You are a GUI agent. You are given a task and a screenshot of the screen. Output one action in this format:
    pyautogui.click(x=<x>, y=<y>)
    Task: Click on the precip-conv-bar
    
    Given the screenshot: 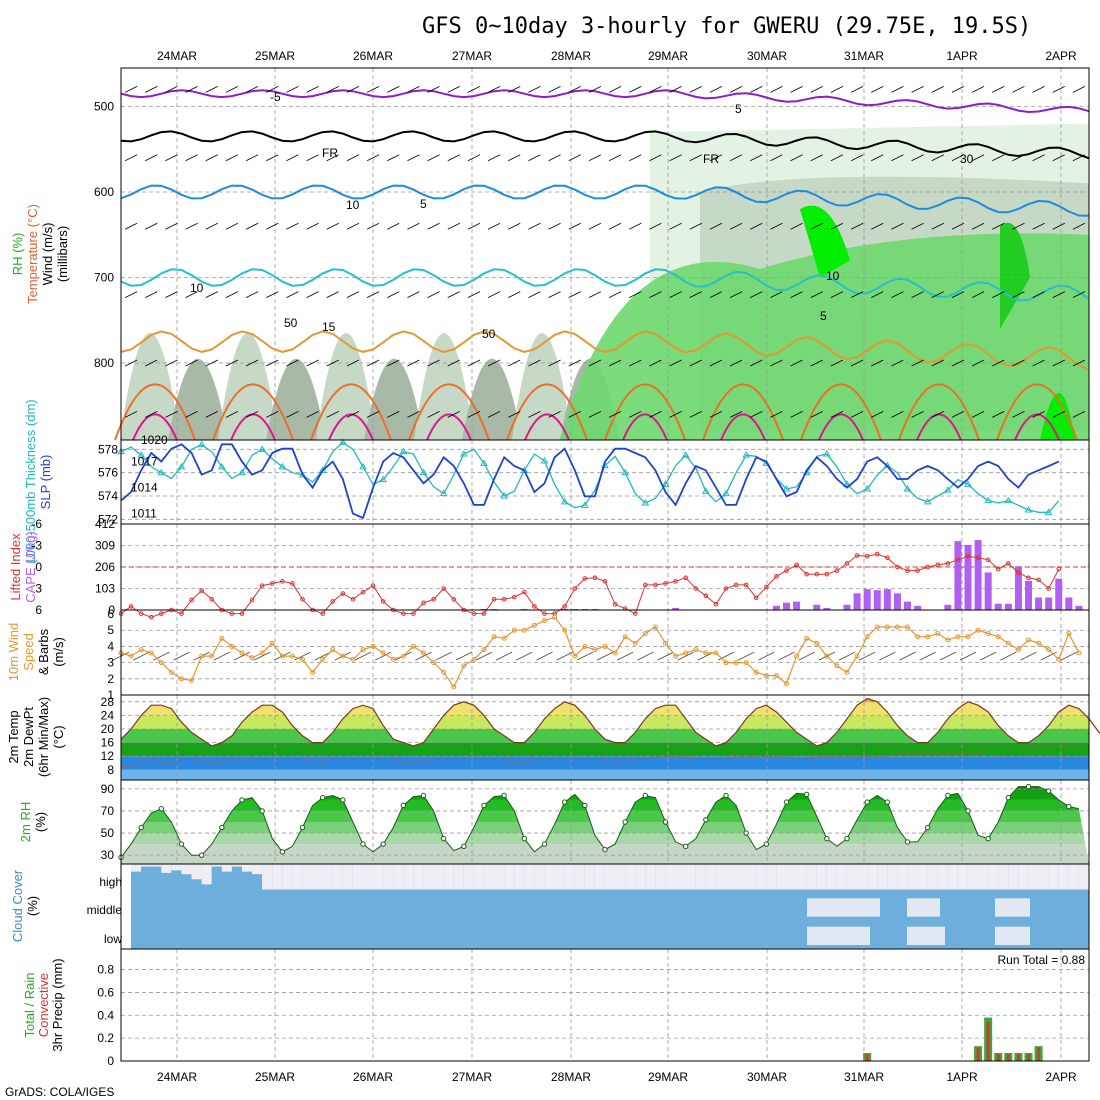 What is the action you would take?
    pyautogui.click(x=1018, y=1057)
    